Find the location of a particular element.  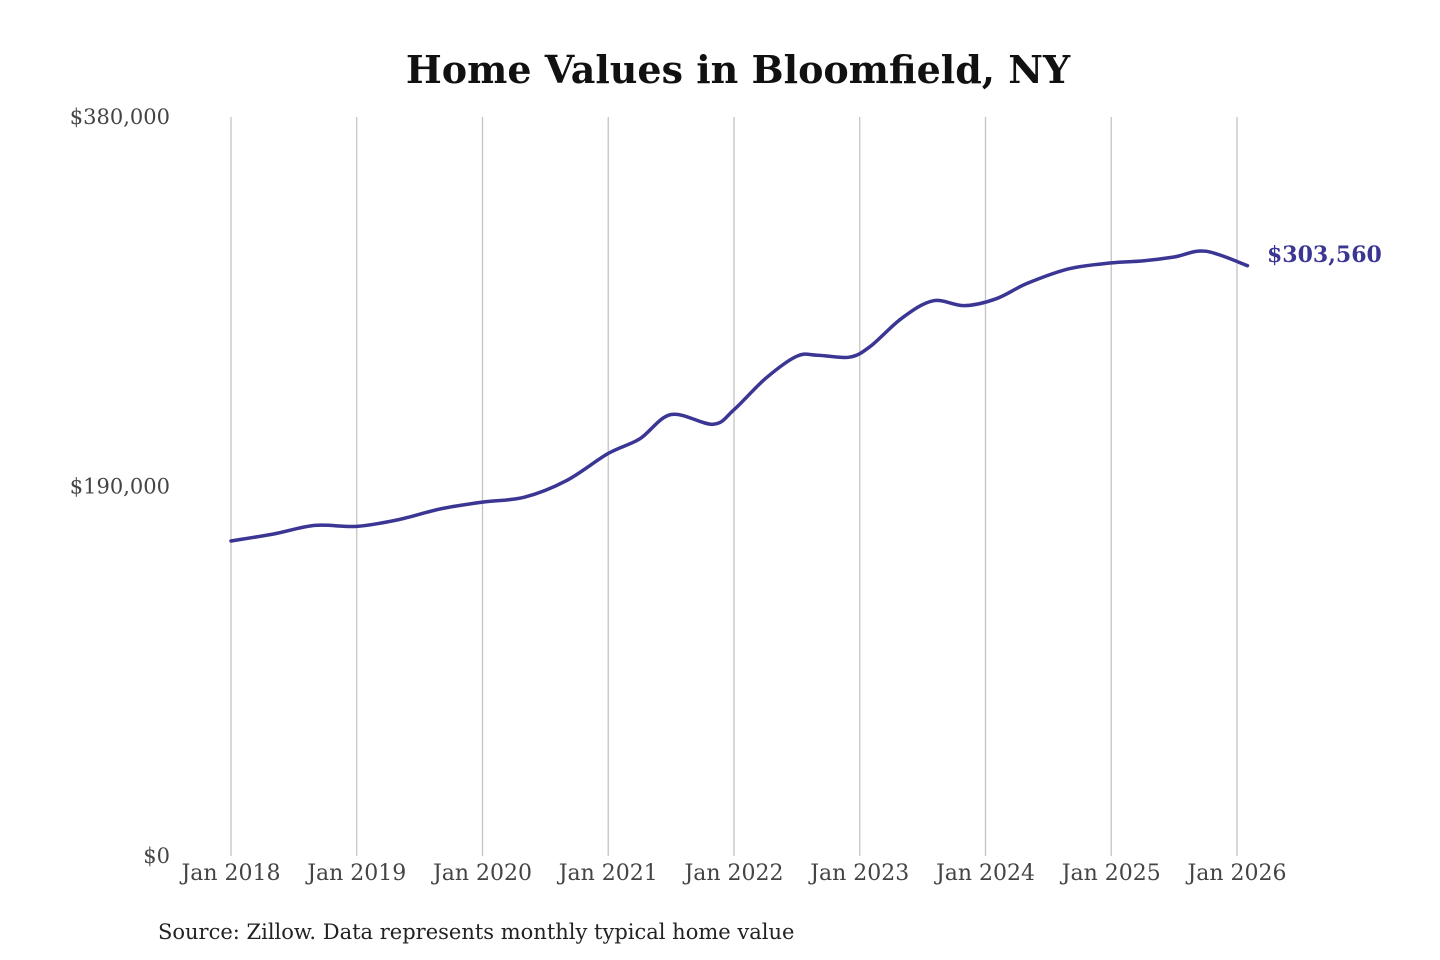

x-tick-label: Jan 2019 is located at coordinates (355, 873).